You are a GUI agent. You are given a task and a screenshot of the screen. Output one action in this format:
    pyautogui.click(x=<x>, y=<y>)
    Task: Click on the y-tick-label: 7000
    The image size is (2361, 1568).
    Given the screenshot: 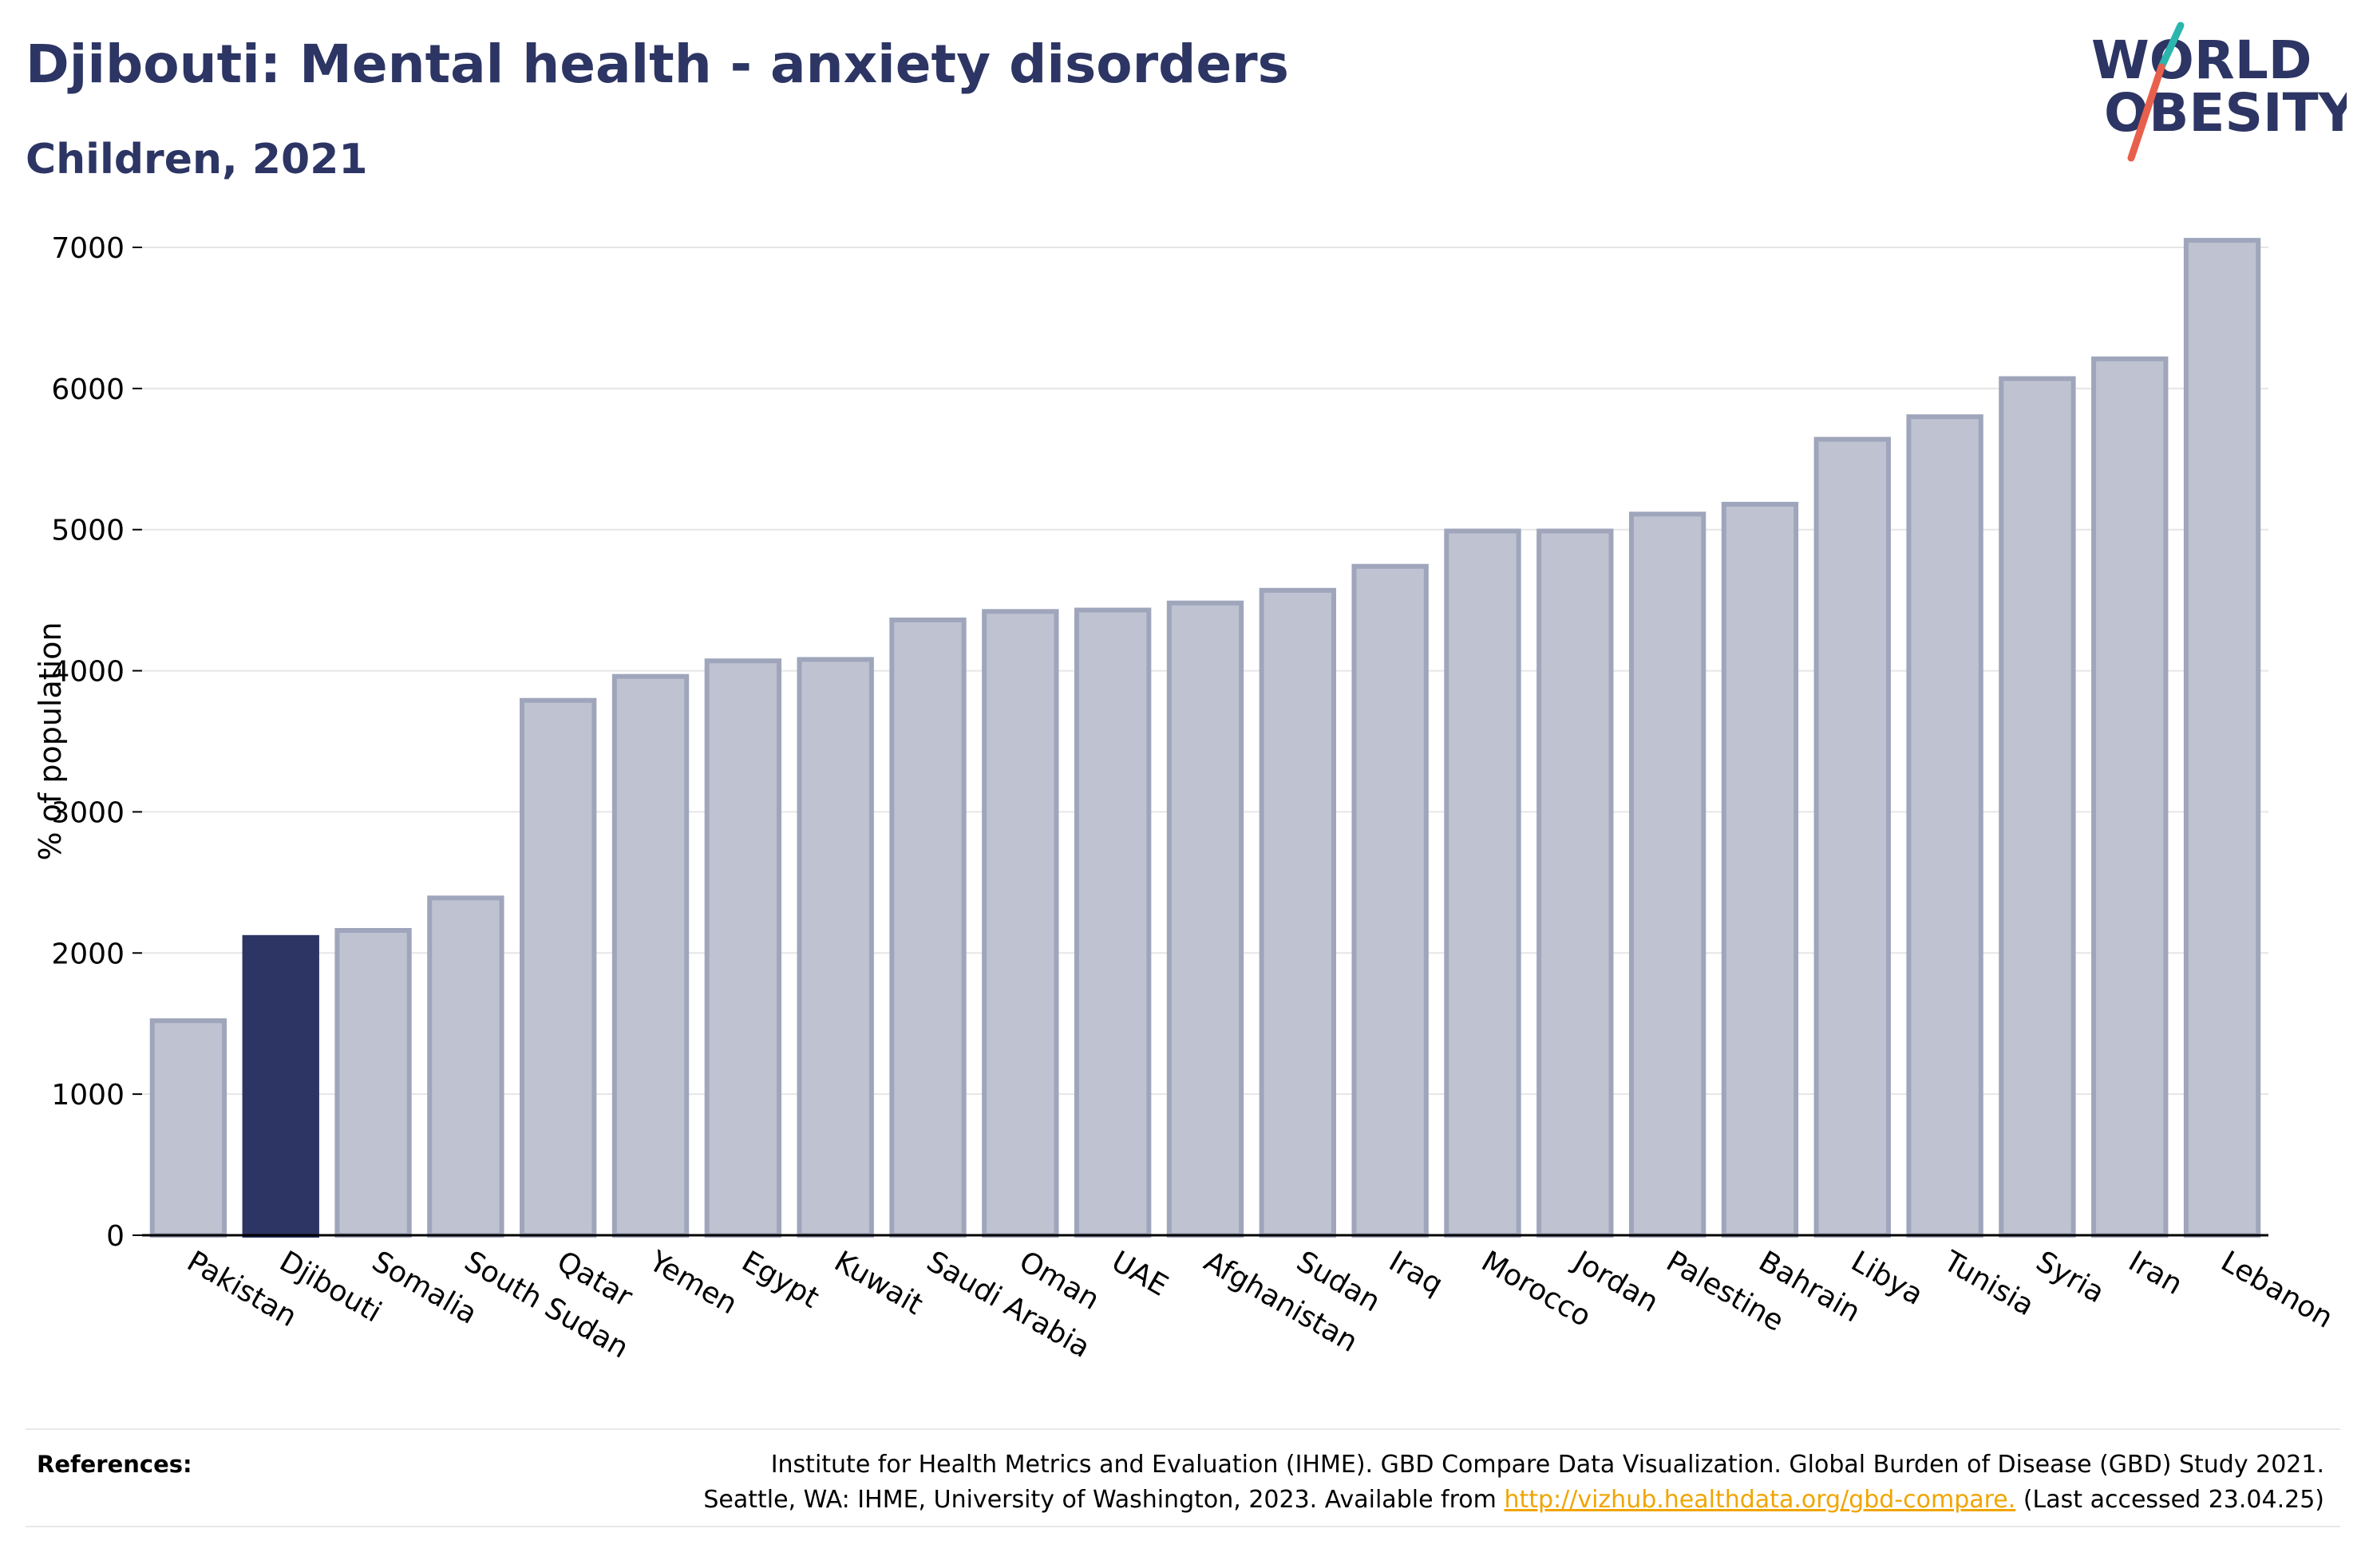 What is the action you would take?
    pyautogui.click(x=88, y=249)
    